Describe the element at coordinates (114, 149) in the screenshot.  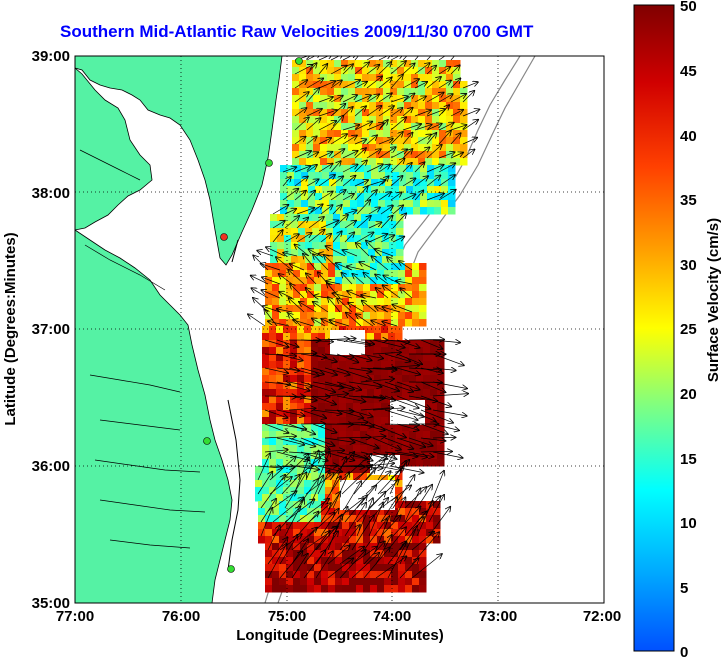
I see `land-mass-west` at that location.